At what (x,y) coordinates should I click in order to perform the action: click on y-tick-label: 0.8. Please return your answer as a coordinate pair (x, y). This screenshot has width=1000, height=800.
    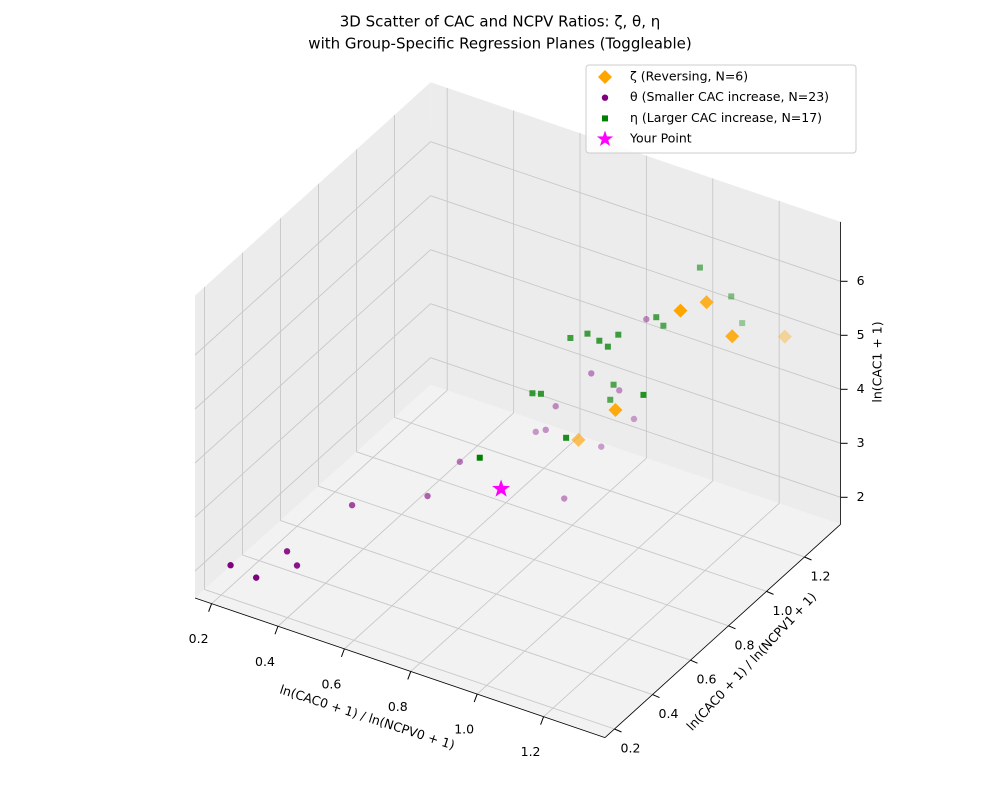
    Looking at the image, I should click on (745, 644).